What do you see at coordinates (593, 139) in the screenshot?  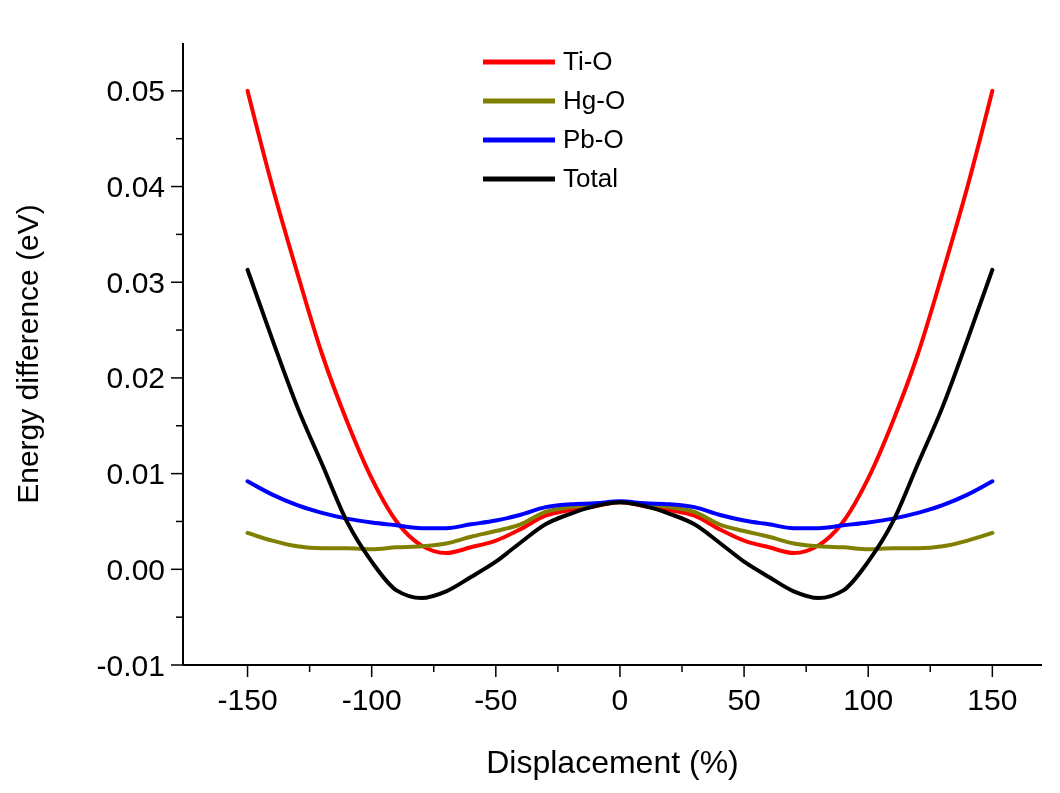 I see `legend-label: Pb-O` at bounding box center [593, 139].